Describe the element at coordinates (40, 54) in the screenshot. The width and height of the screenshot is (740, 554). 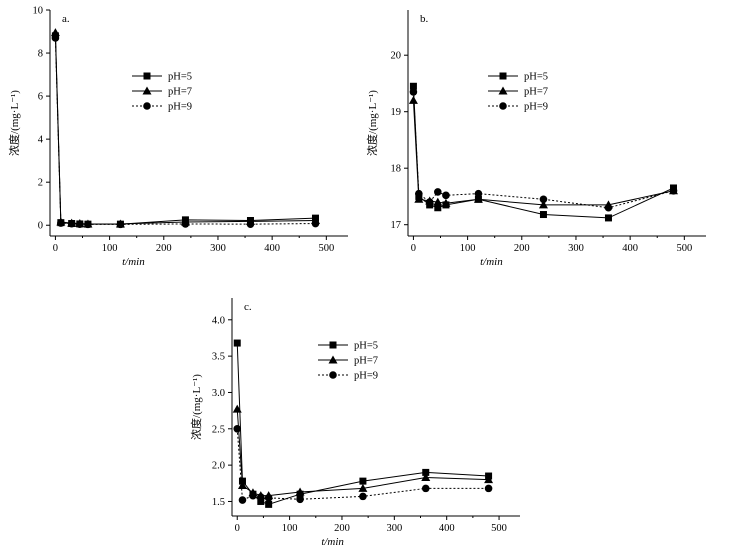
I see `y-tick-label: 8` at that location.